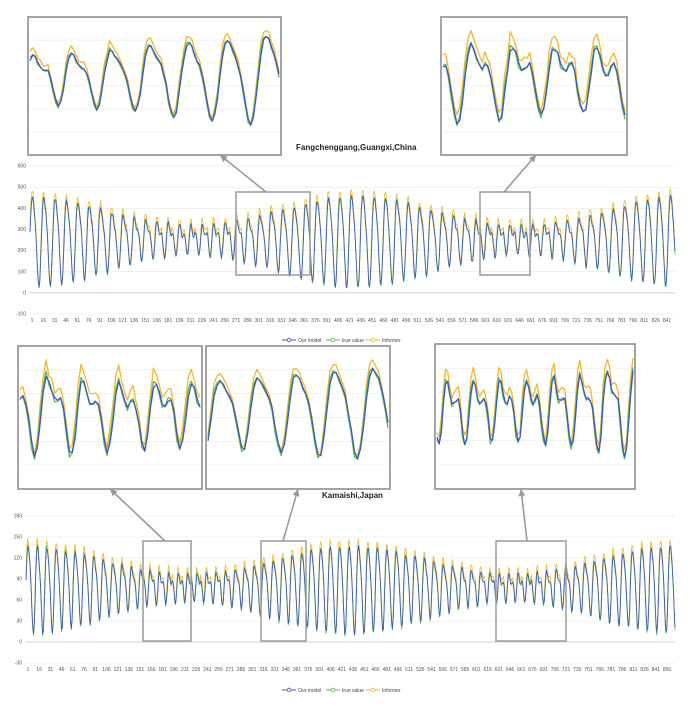 The width and height of the screenshot is (690, 711). What do you see at coordinates (297, 670) in the screenshot?
I see `chart2-x-tick: 361` at bounding box center [297, 670].